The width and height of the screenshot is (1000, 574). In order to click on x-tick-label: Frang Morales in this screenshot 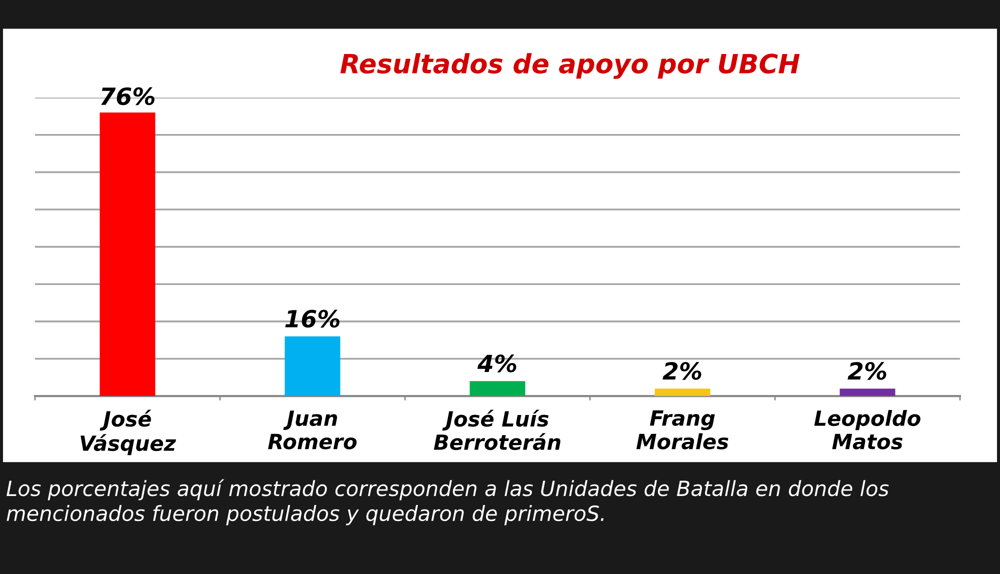, I will do `click(682, 430)`.